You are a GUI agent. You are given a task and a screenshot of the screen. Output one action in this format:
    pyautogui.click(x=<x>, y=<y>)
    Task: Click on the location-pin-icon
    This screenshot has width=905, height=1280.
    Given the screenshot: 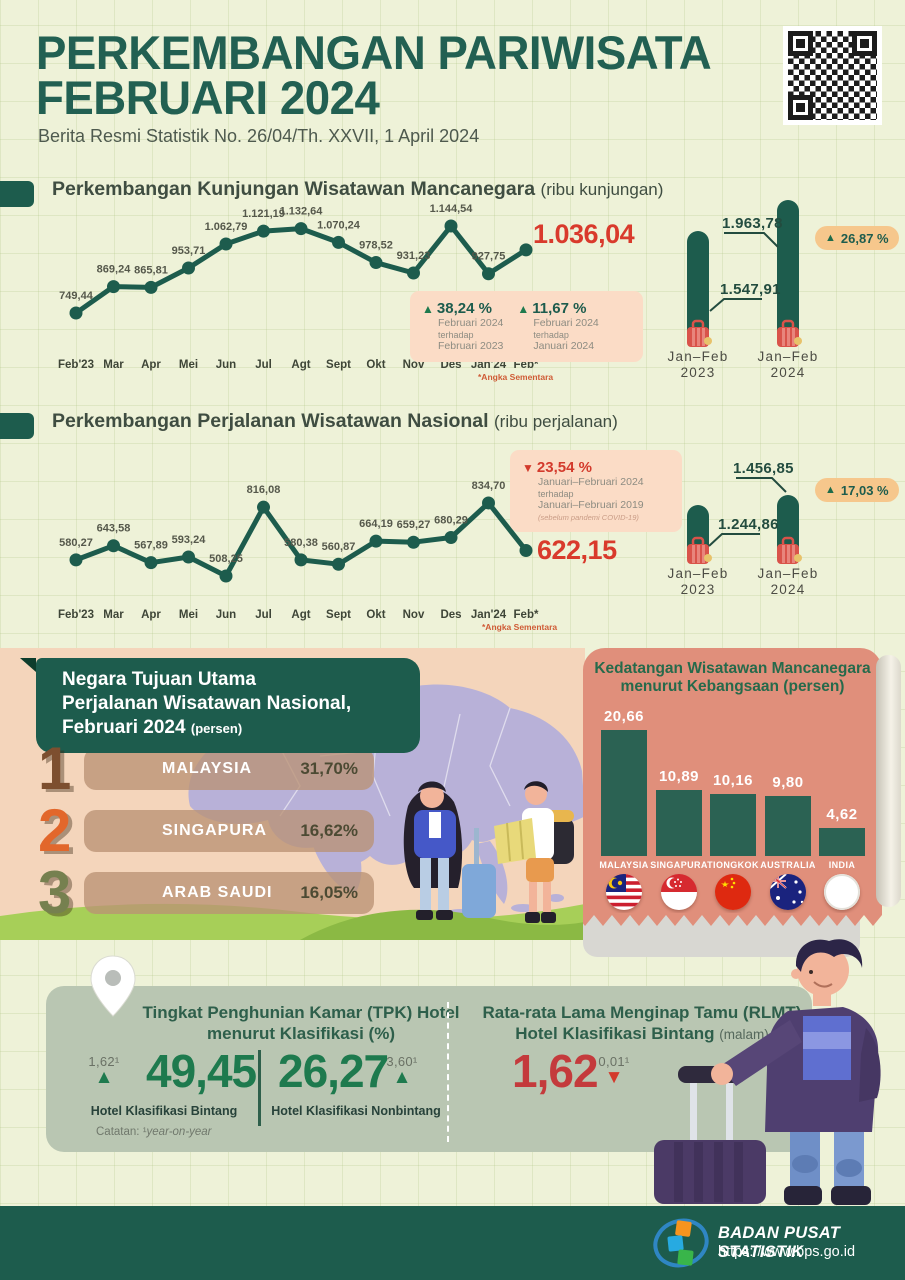 What is the action you would take?
    pyautogui.click(x=113, y=986)
    